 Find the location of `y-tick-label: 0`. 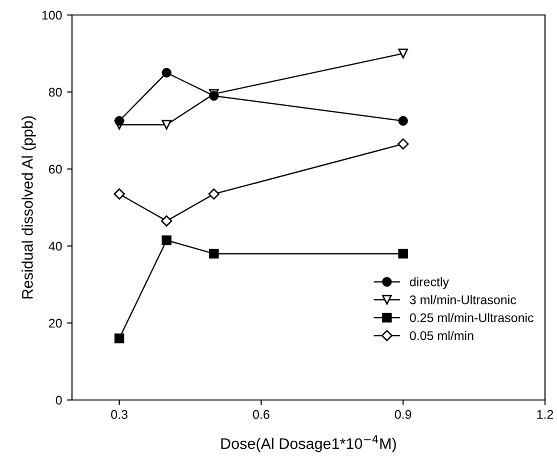

y-tick-label: 0 is located at coordinates (59, 400).